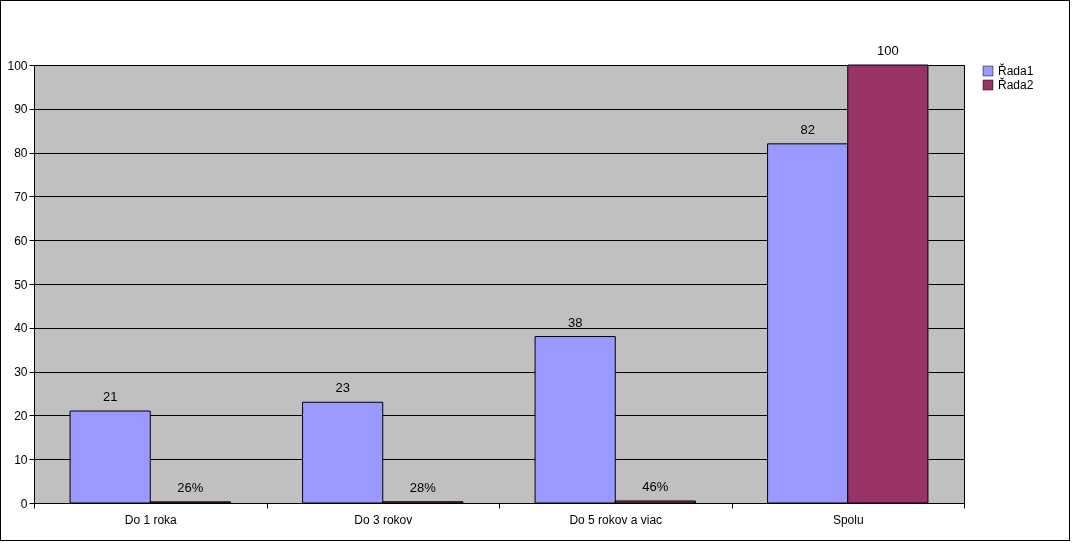  Describe the element at coordinates (24, 503) in the screenshot. I see `y-tick-label: 0` at that location.